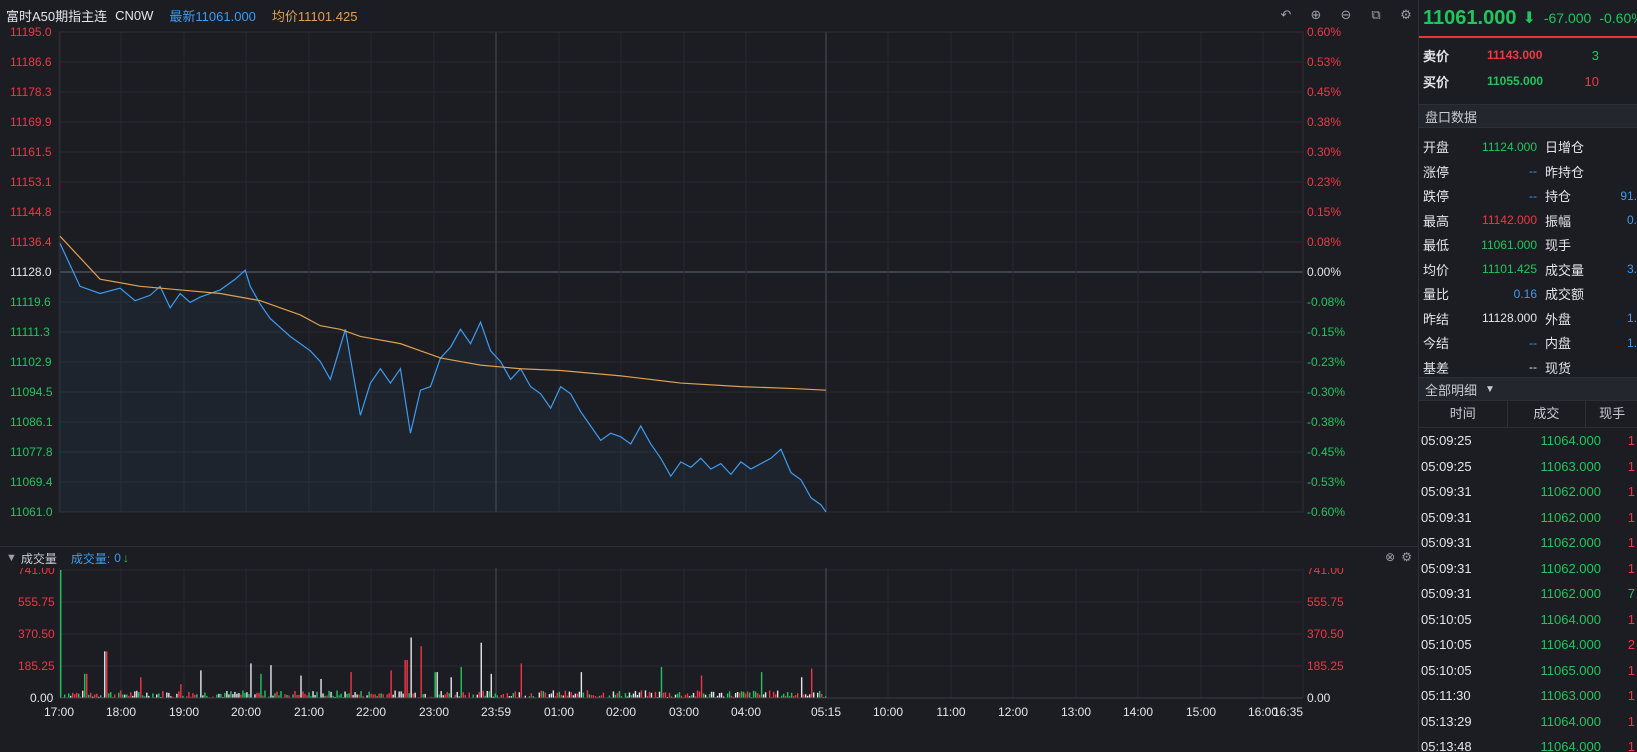 The image size is (1637, 752). Describe the element at coordinates (1530, 367) in the screenshot. I see `stat-row: 基差 -- 现货` at that location.